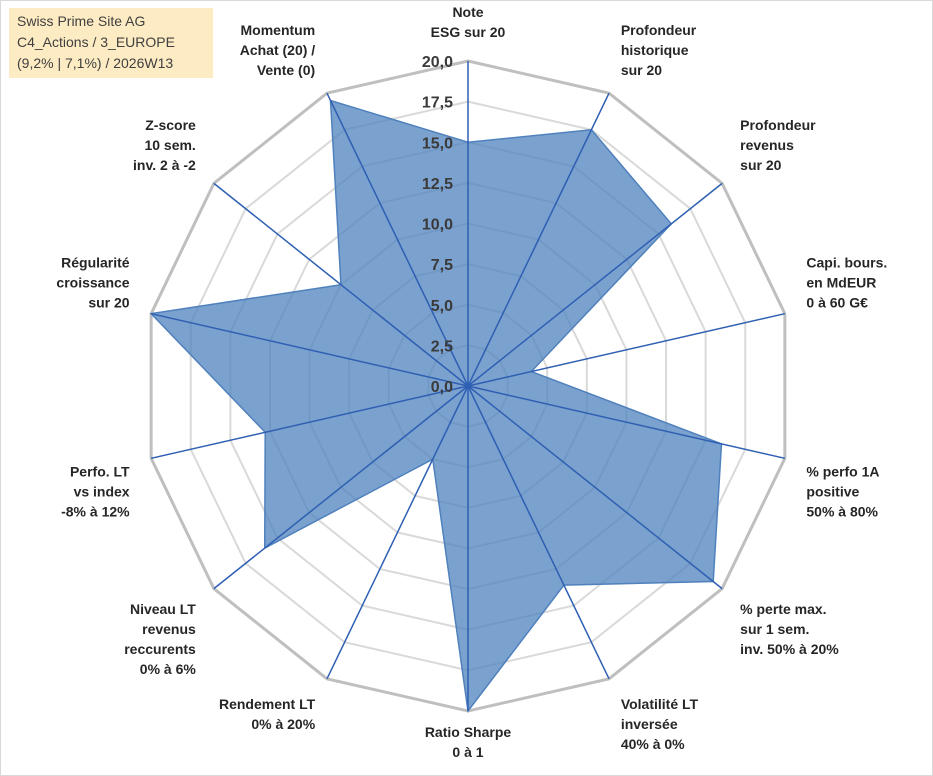  I want to click on axis-label: 40% à 0%, so click(653, 744).